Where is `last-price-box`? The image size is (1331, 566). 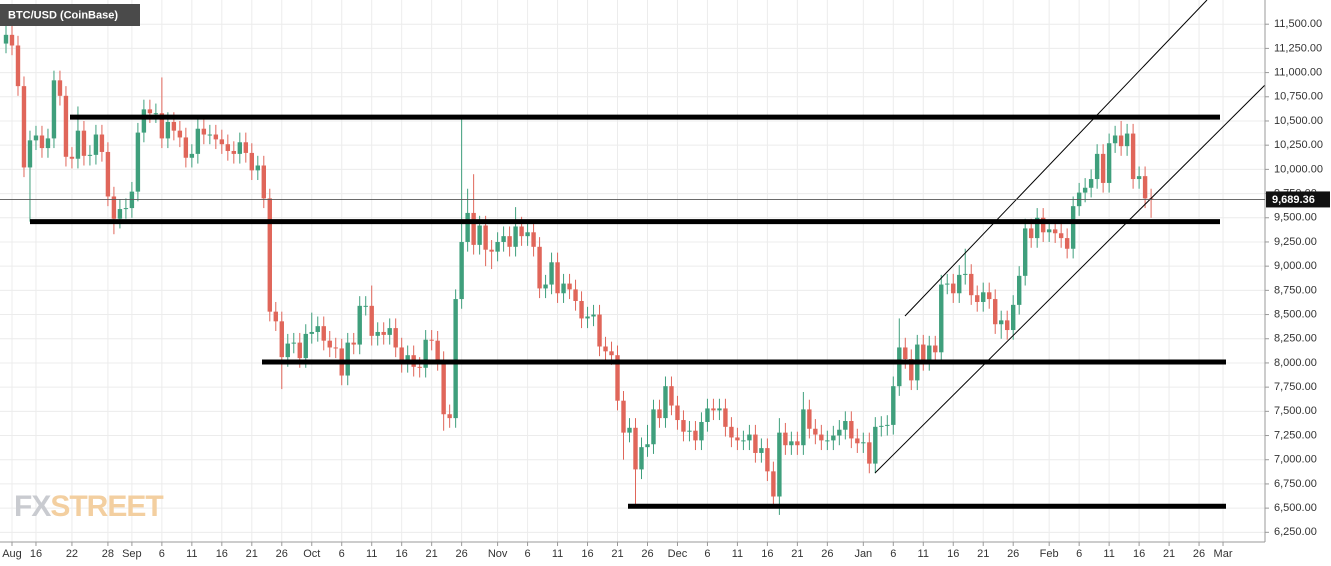
last-price-box is located at coordinates (1298, 199).